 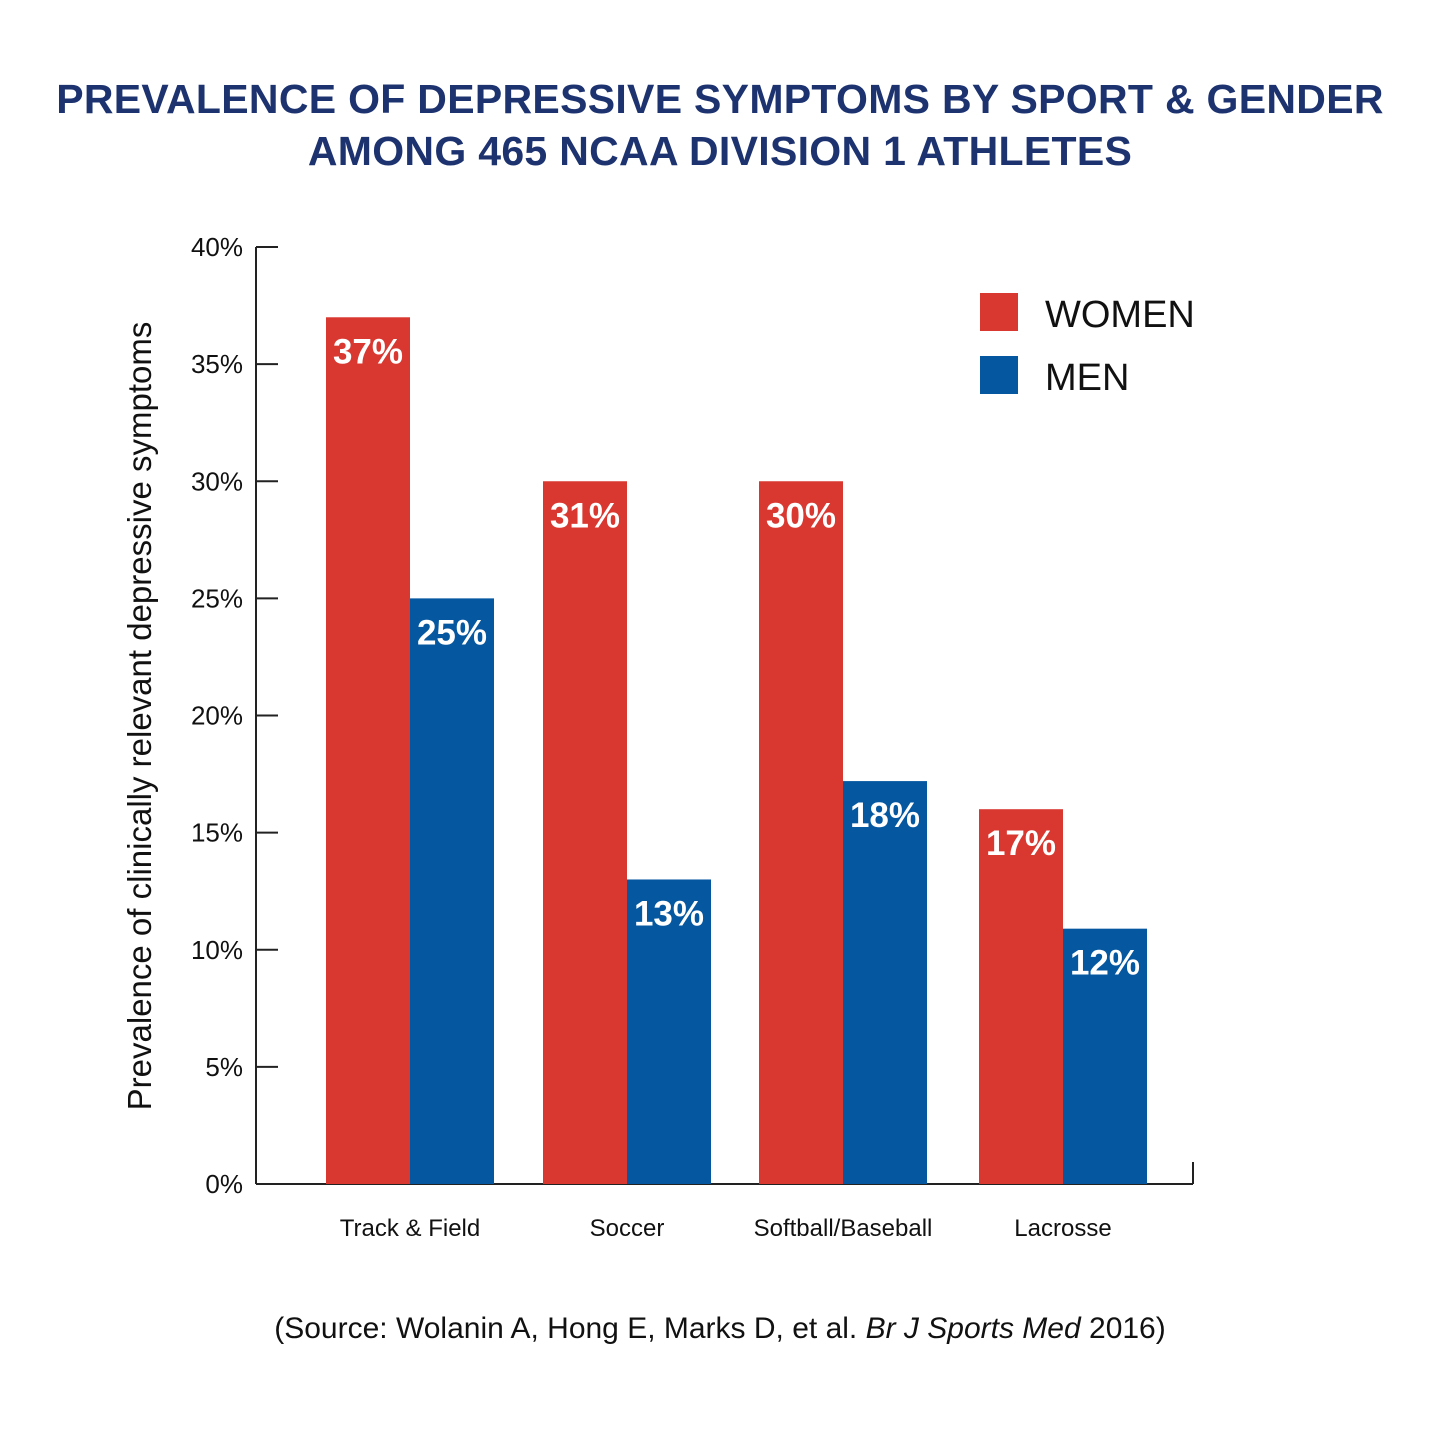 What do you see at coordinates (217, 247) in the screenshot?
I see `y-tick-label: 40%` at bounding box center [217, 247].